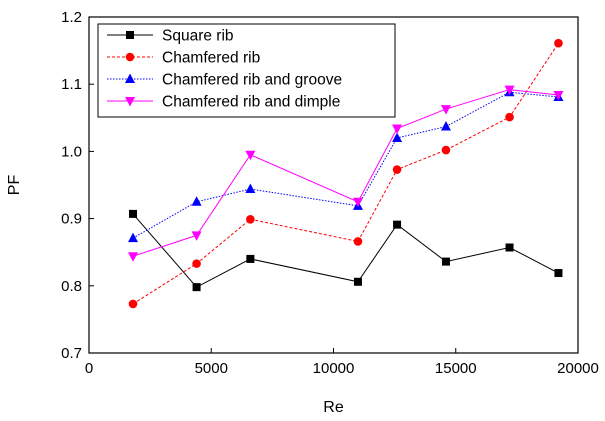 The image size is (605, 421). I want to click on x-tick-label: 0, so click(89, 368).